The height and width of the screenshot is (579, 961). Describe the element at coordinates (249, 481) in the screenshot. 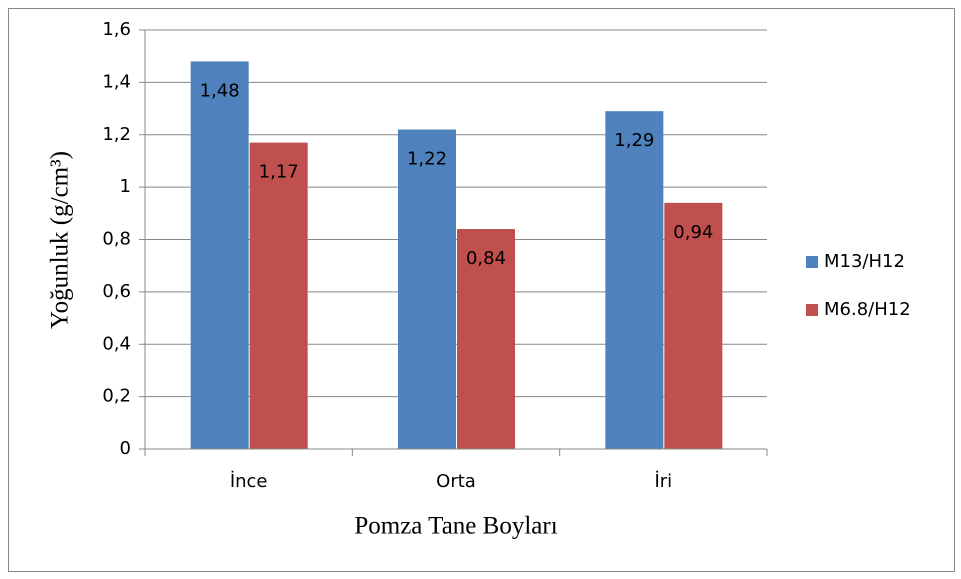

I see `x-tick-label: İnce` at that location.